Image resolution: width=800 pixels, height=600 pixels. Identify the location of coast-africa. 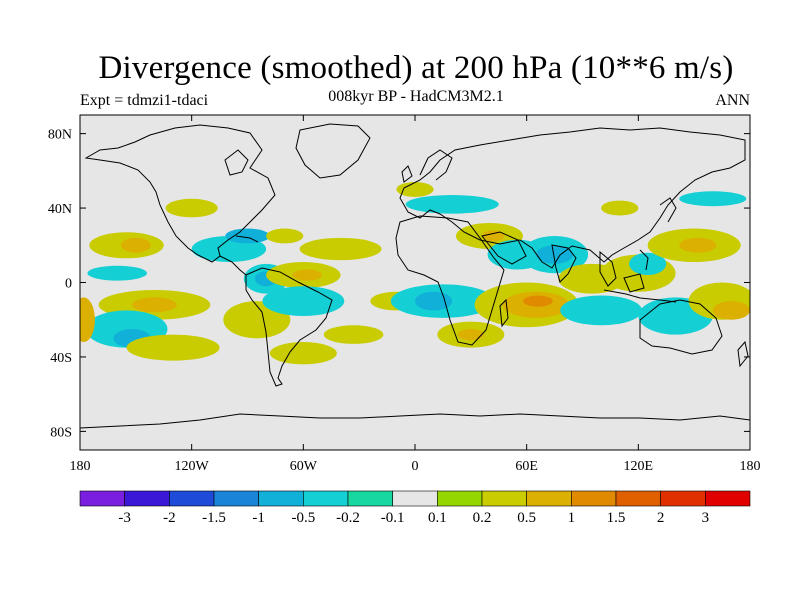
(450, 280).